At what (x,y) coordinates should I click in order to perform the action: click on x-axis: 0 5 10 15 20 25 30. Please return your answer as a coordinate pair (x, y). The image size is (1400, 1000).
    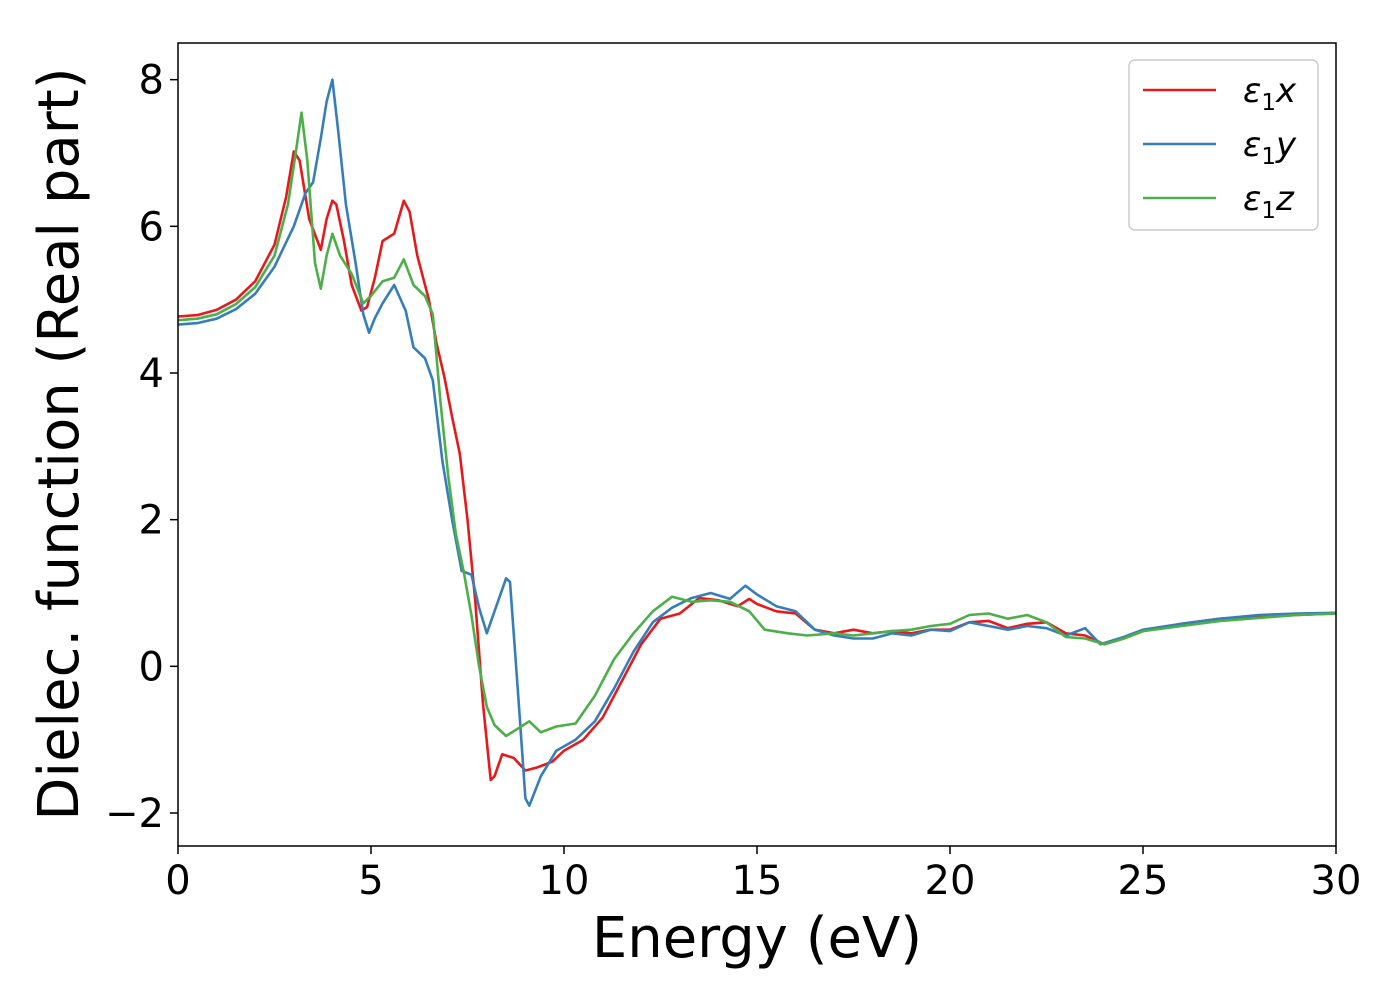
    Looking at the image, I should click on (763, 875).